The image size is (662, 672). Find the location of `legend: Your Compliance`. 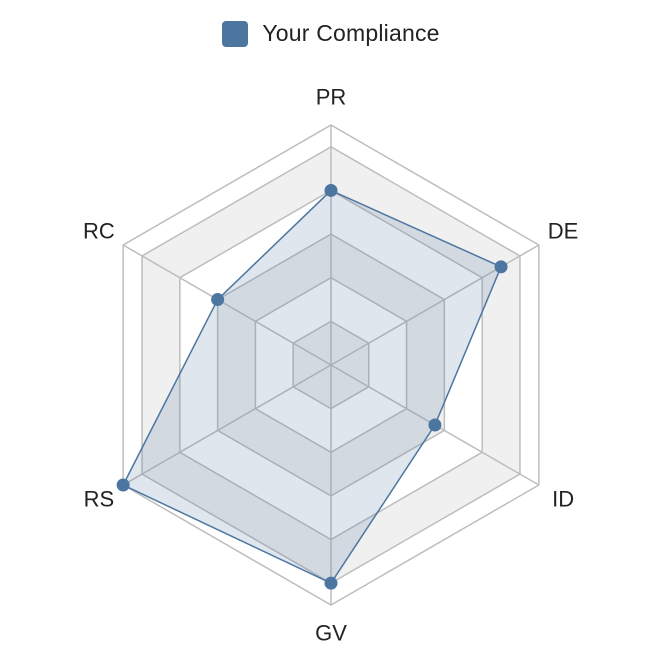

legend: Your Compliance is located at coordinates (331, 33).